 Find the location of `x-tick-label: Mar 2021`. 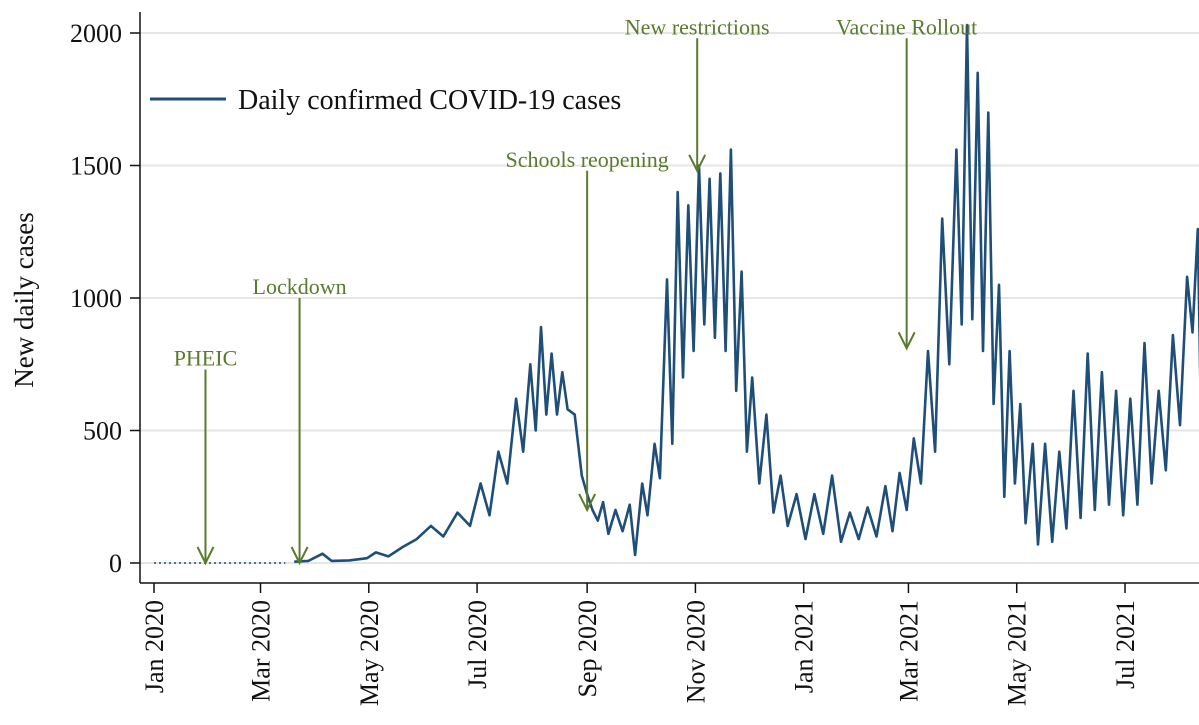

x-tick-label: Mar 2021 is located at coordinates (908, 651).